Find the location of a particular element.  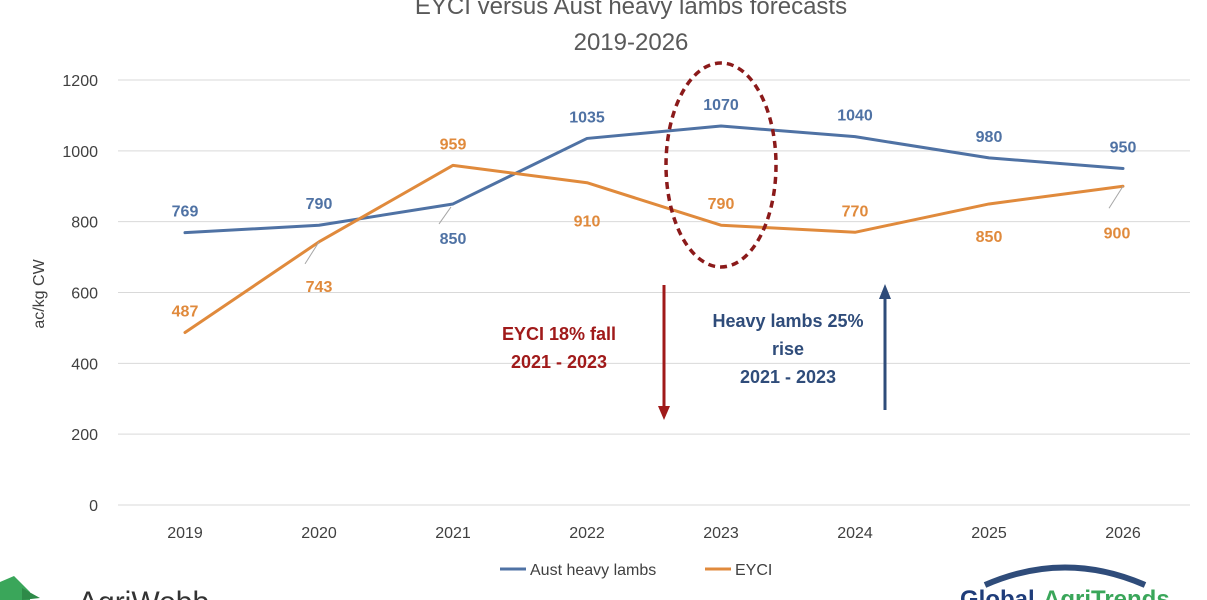

data-label: 1070 is located at coordinates (721, 105).